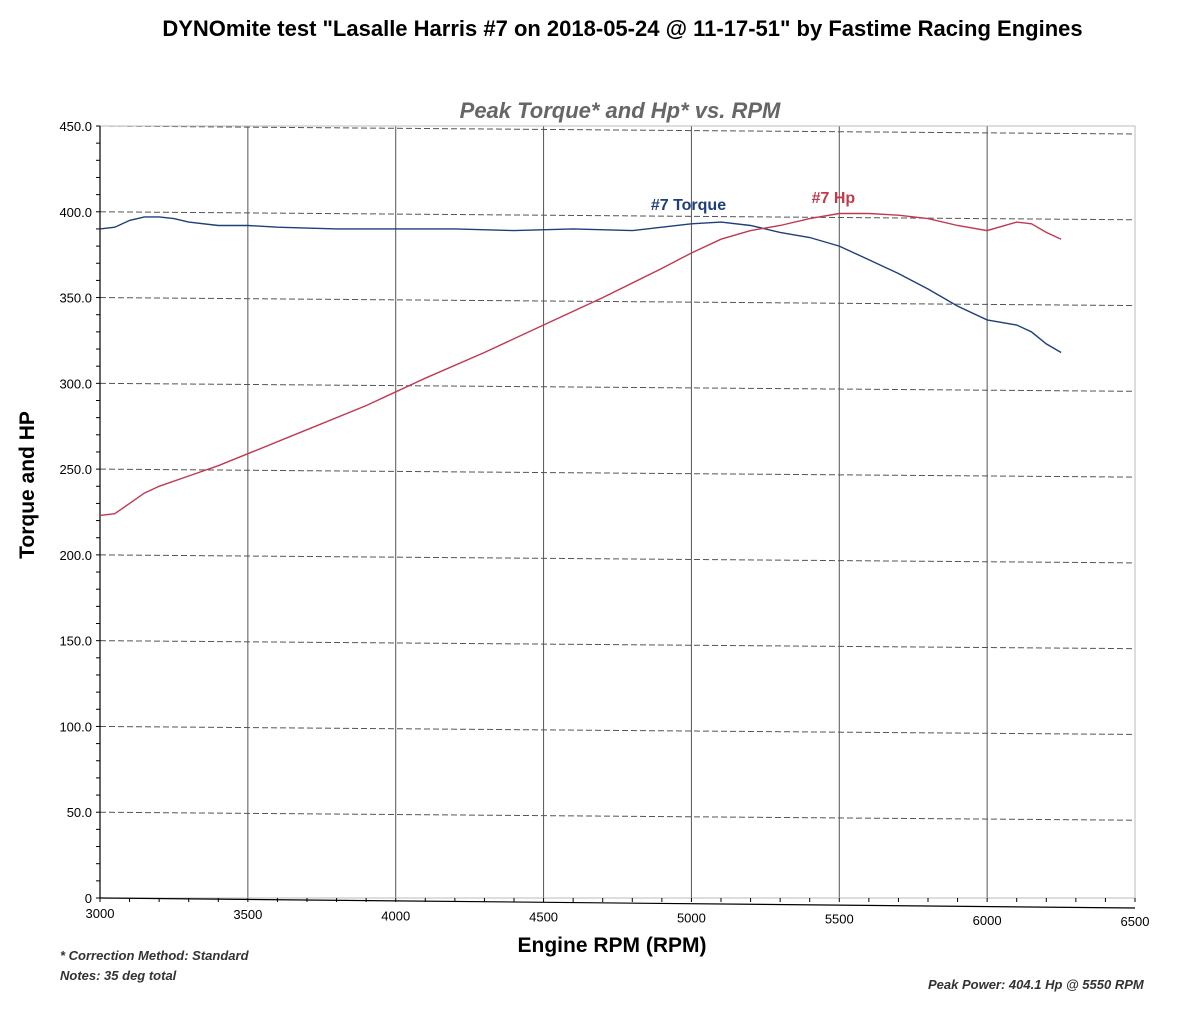  I want to click on x-tick-label: 3000, so click(100, 913).